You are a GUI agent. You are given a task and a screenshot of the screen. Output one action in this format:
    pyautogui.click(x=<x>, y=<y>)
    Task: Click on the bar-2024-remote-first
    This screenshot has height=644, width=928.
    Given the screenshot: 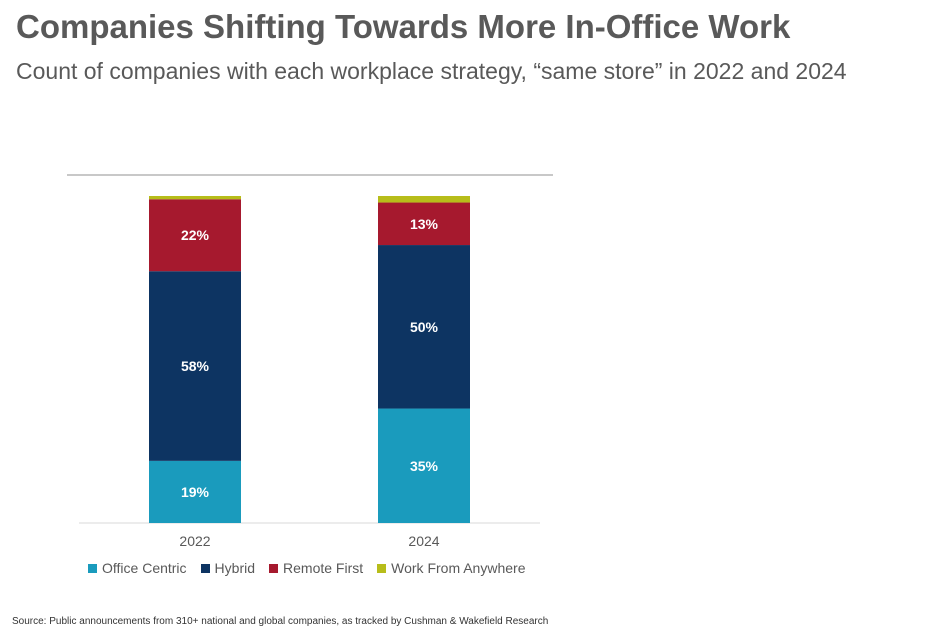 What is the action you would take?
    pyautogui.click(x=424, y=224)
    